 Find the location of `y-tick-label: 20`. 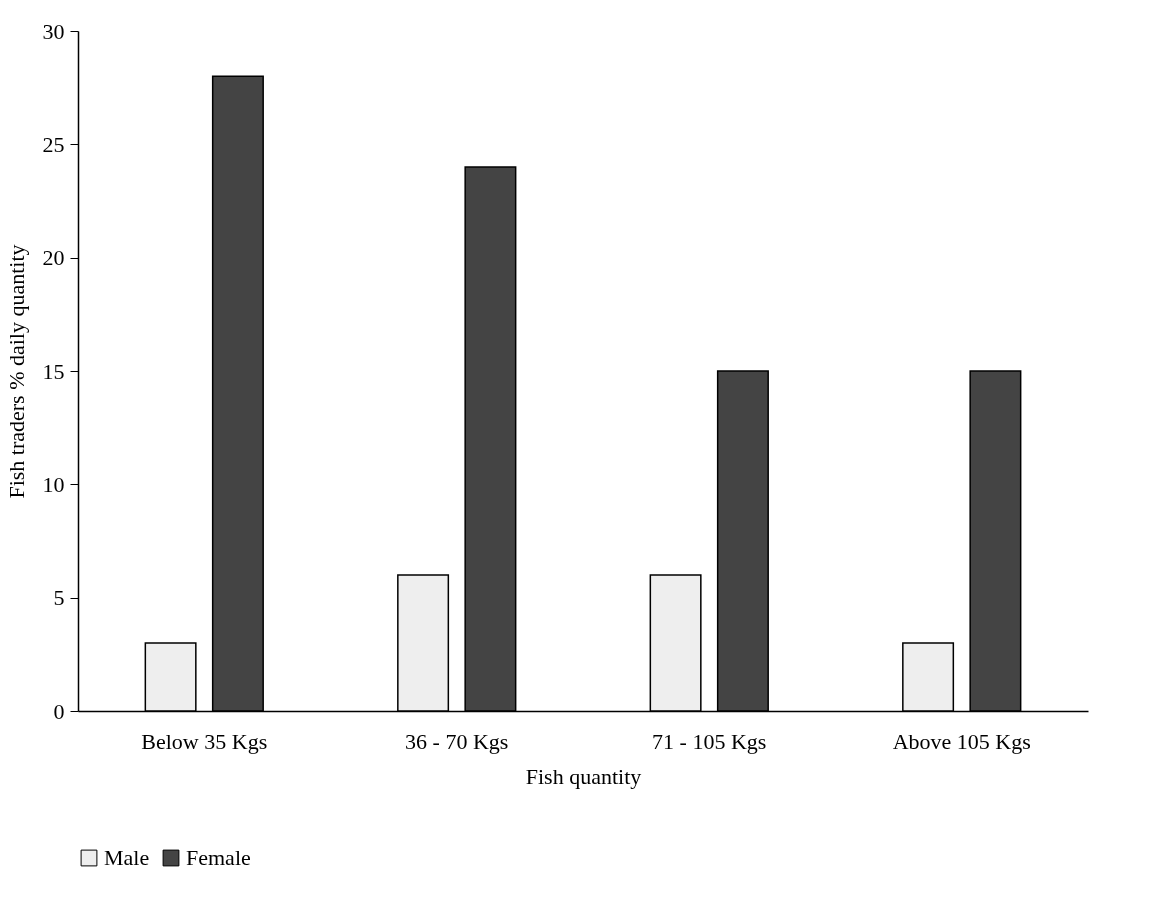

y-tick-label: 20 is located at coordinates (53, 258).